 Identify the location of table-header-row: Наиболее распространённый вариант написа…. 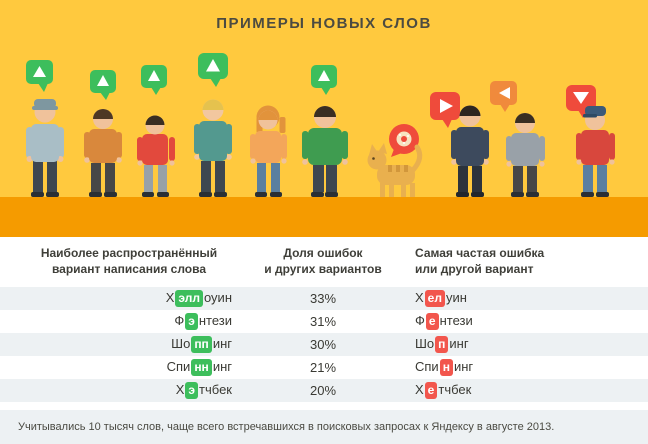
(324, 262).